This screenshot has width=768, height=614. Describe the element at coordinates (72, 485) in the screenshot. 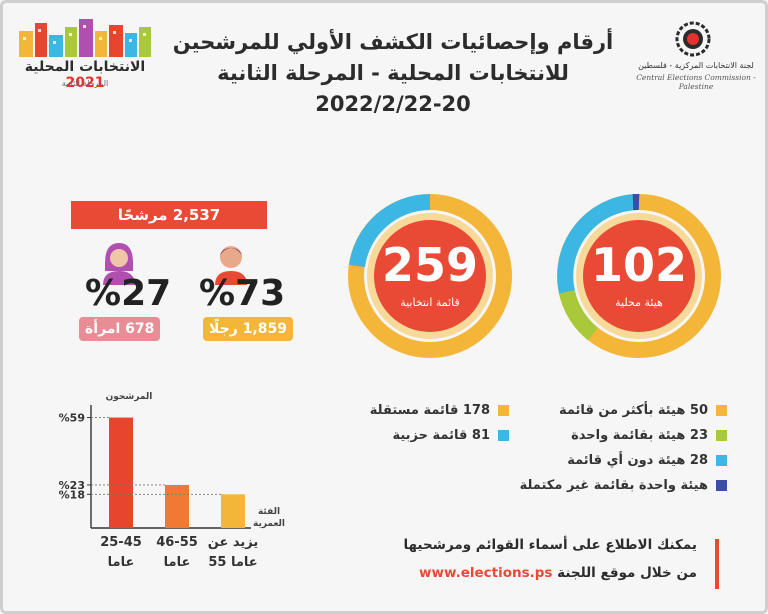

I see `y-tick-label: %23` at that location.